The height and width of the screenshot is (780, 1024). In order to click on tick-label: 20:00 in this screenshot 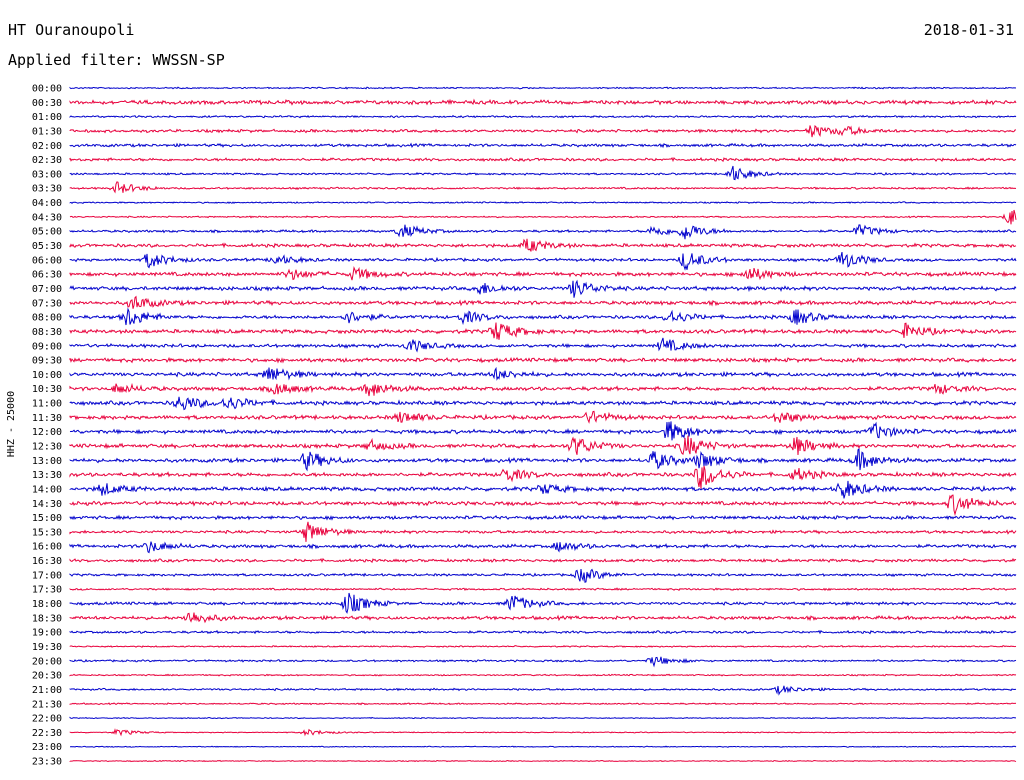, I will do `click(47, 661)`.